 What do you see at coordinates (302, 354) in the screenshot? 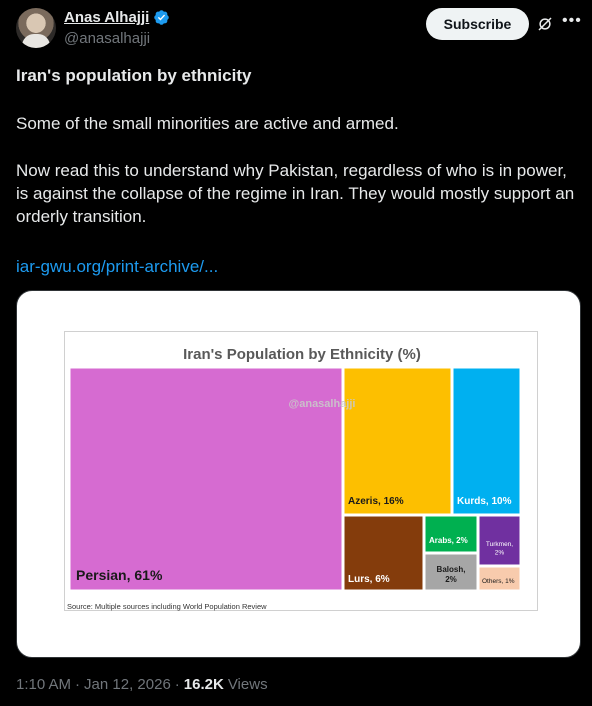
I see `chart-title: Iran's Population by Ethnicity (%)` at bounding box center [302, 354].